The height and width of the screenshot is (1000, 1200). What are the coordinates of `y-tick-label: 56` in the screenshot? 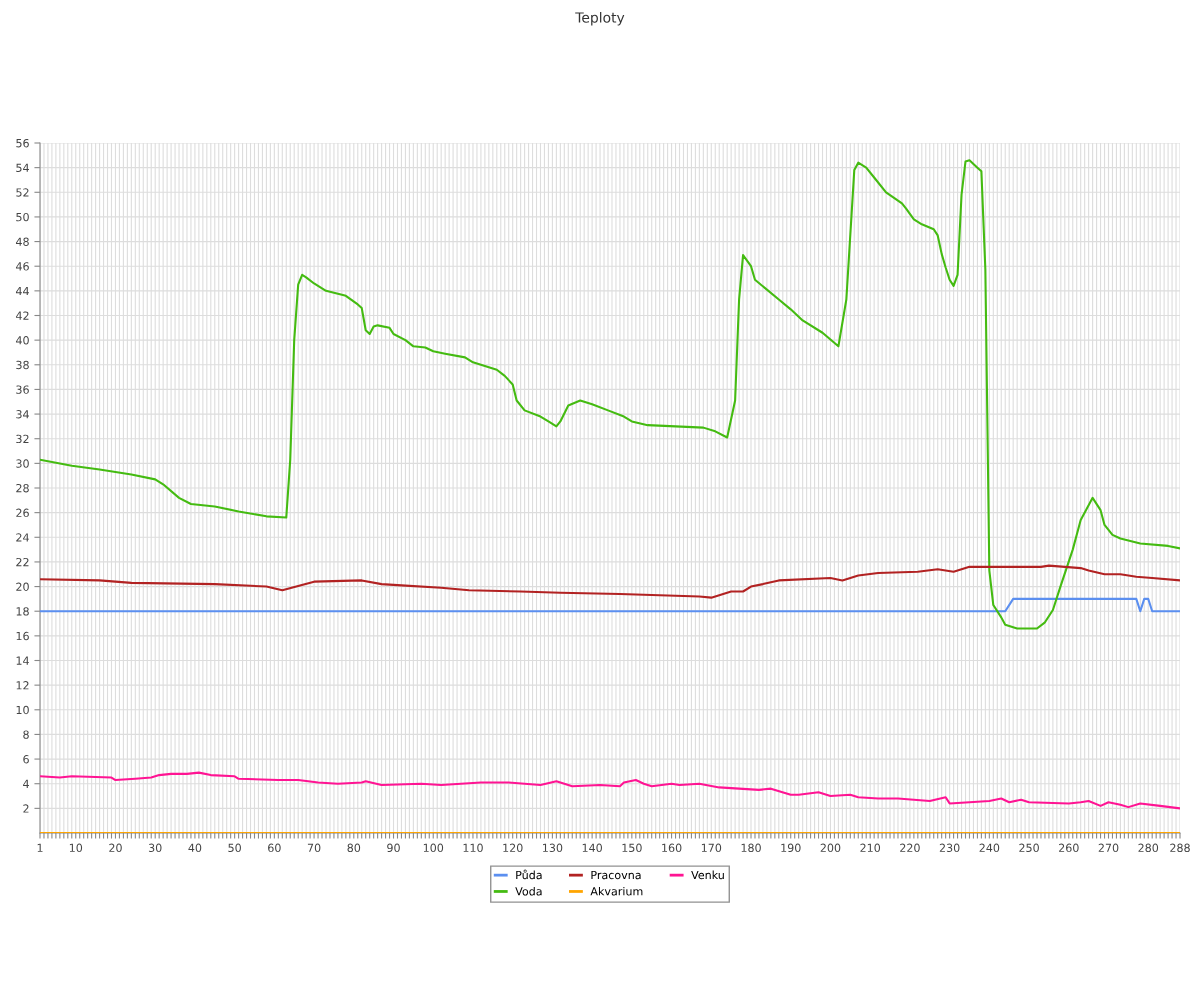 It's located at (22, 143).